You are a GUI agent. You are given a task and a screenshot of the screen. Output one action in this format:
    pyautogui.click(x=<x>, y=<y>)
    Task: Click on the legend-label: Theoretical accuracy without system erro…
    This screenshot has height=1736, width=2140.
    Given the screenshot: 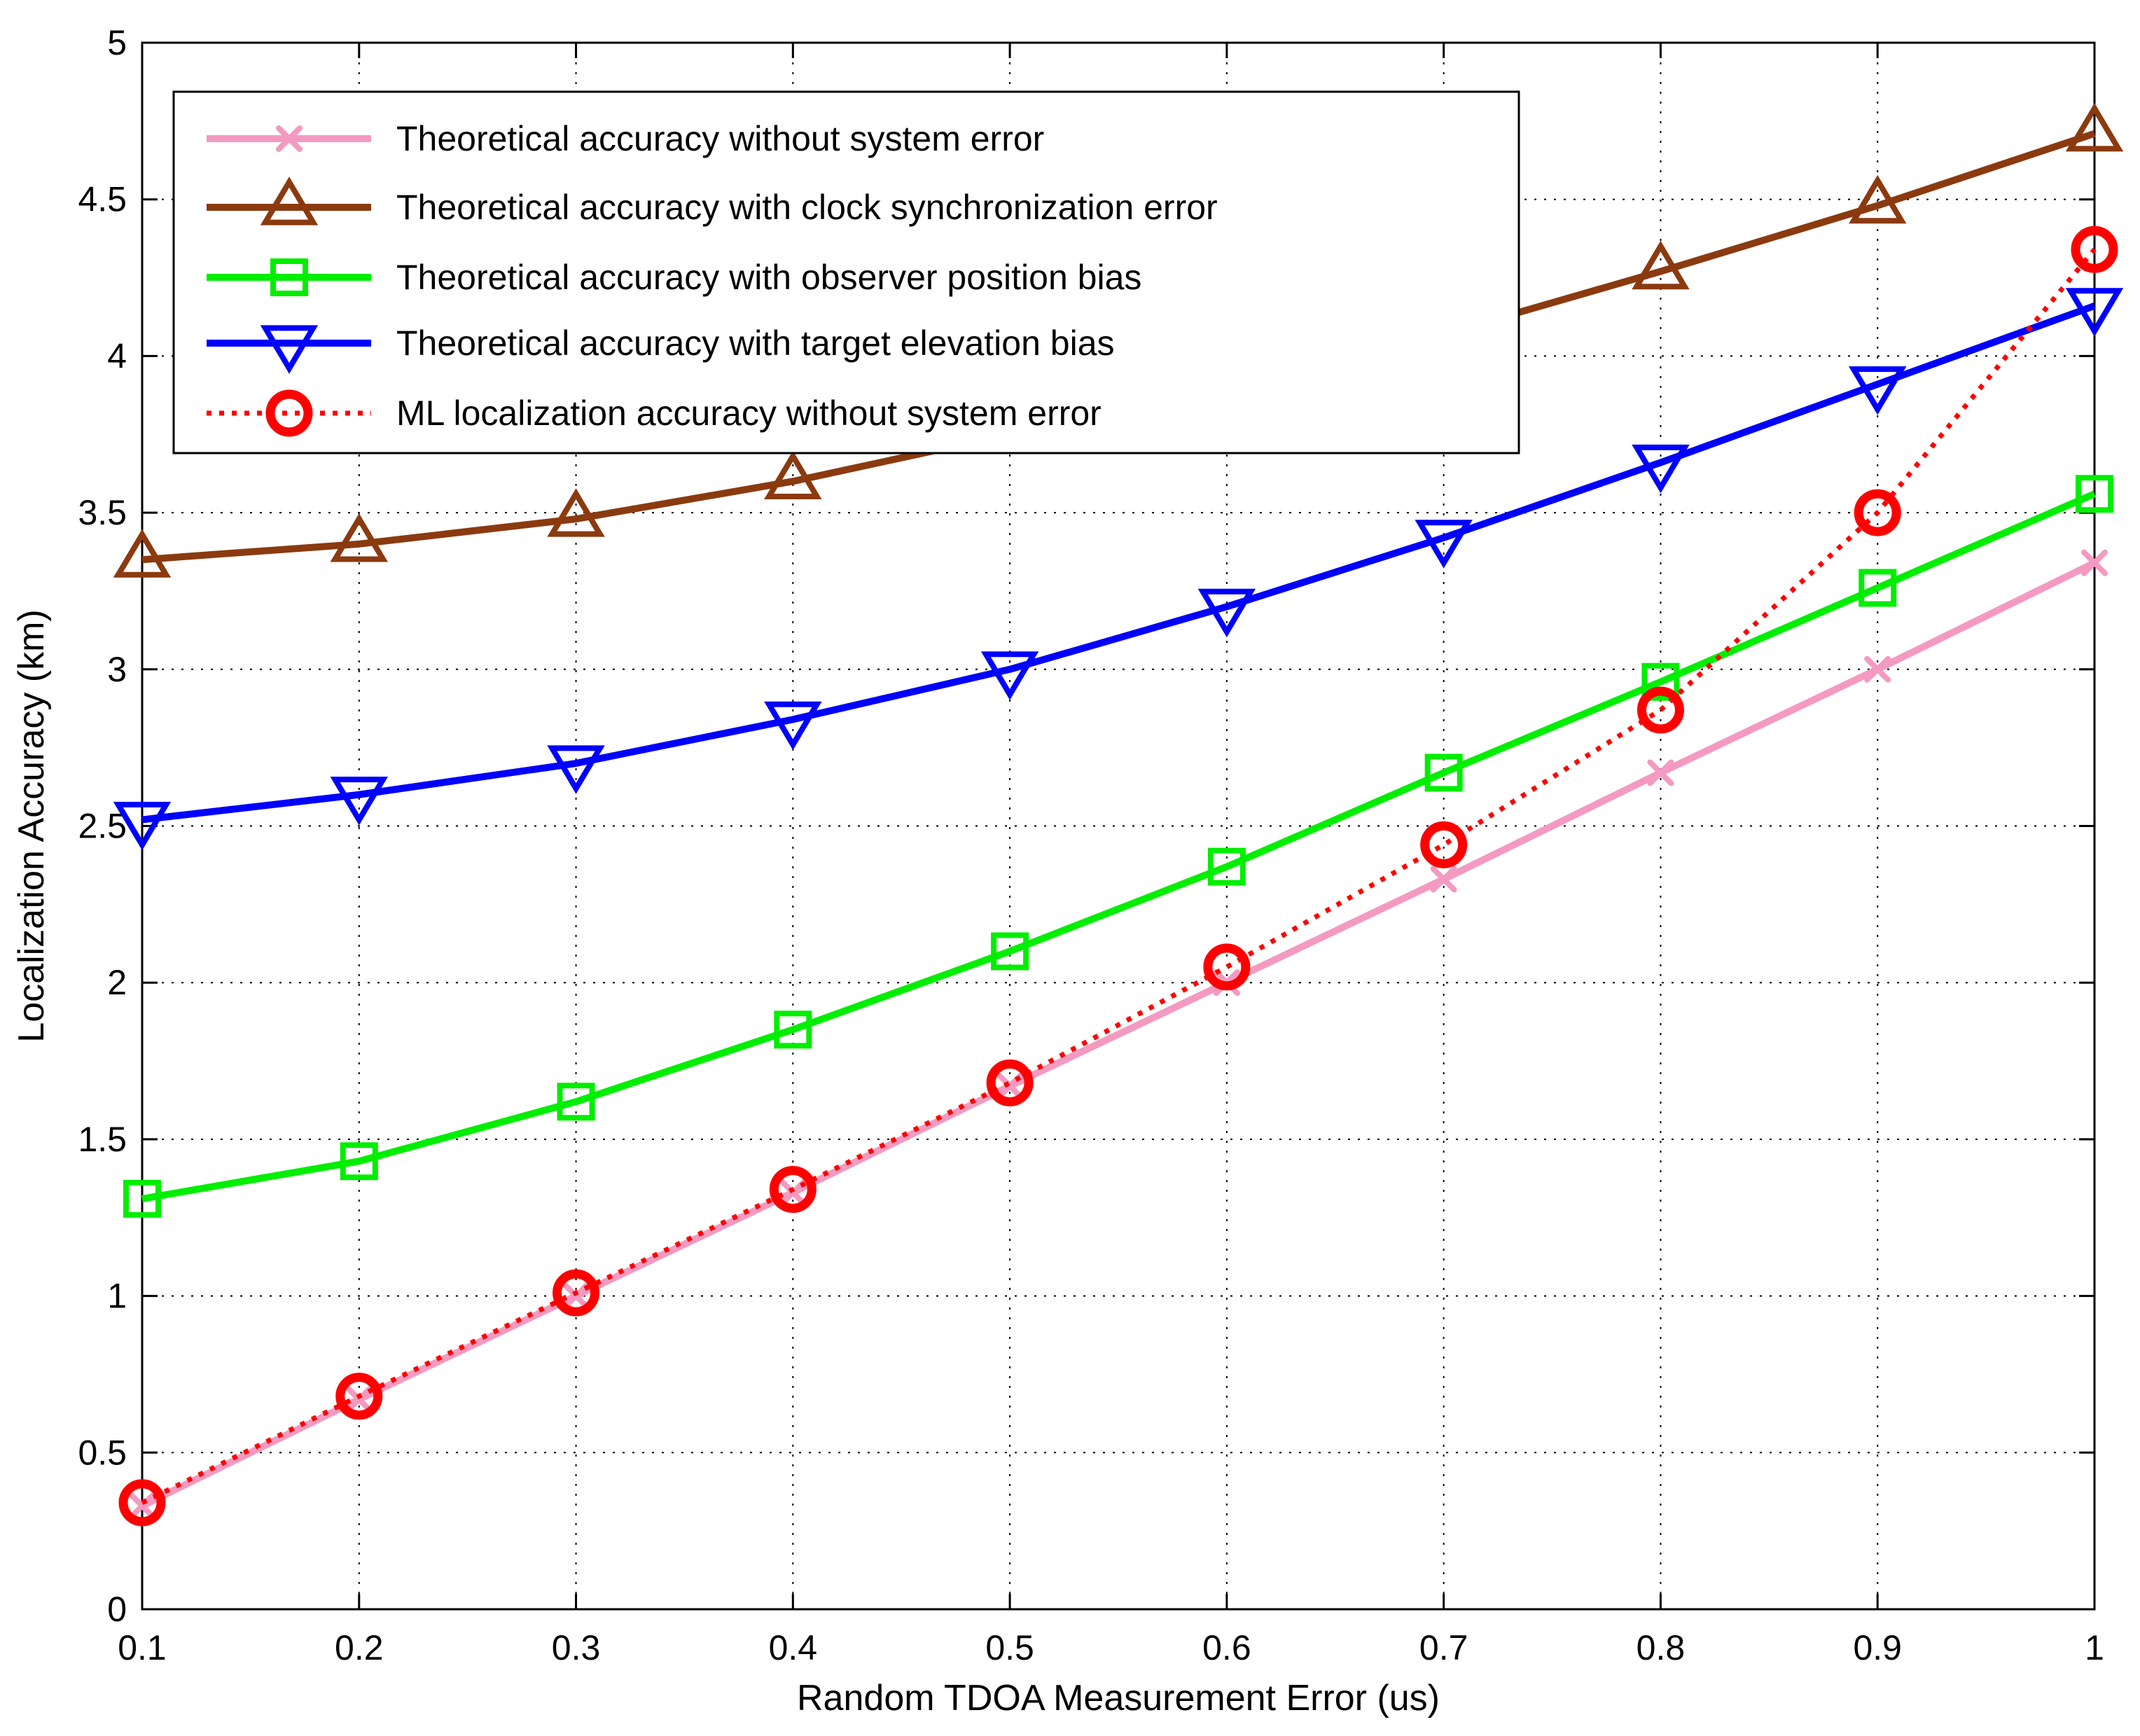 What is the action you would take?
    pyautogui.click(x=720, y=138)
    